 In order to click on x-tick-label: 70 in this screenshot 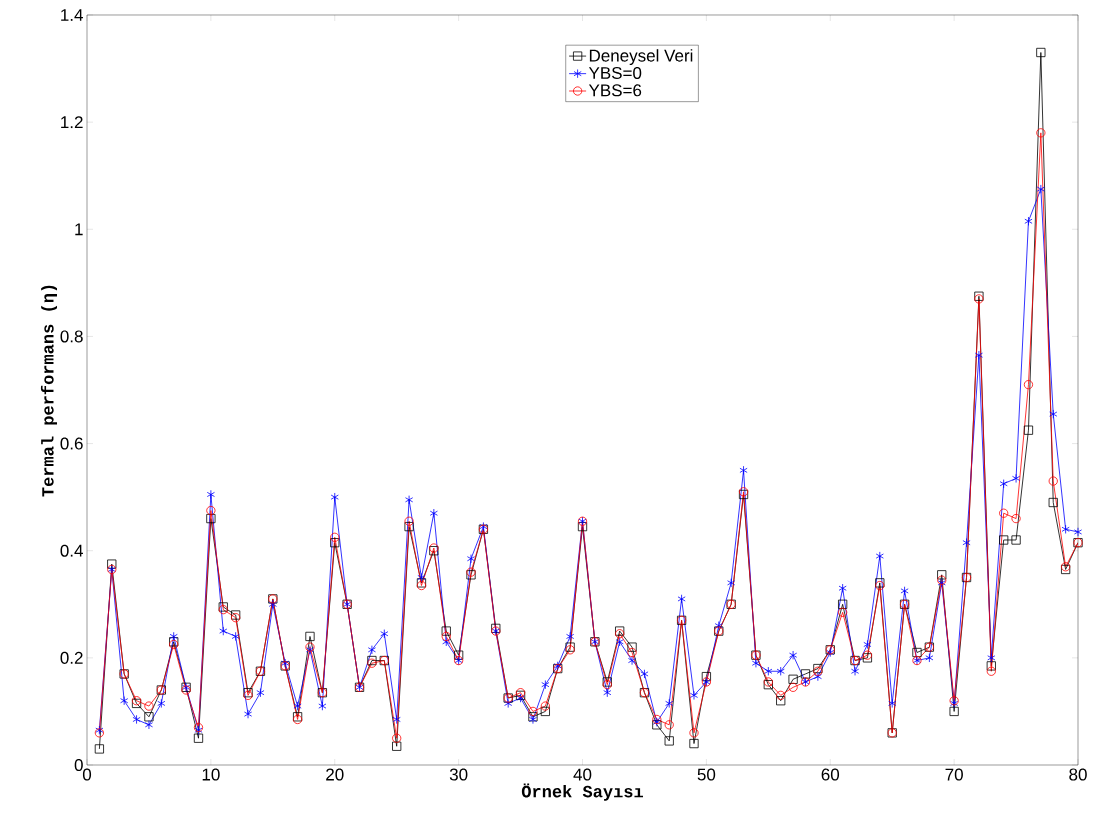, I will do `click(954, 774)`.